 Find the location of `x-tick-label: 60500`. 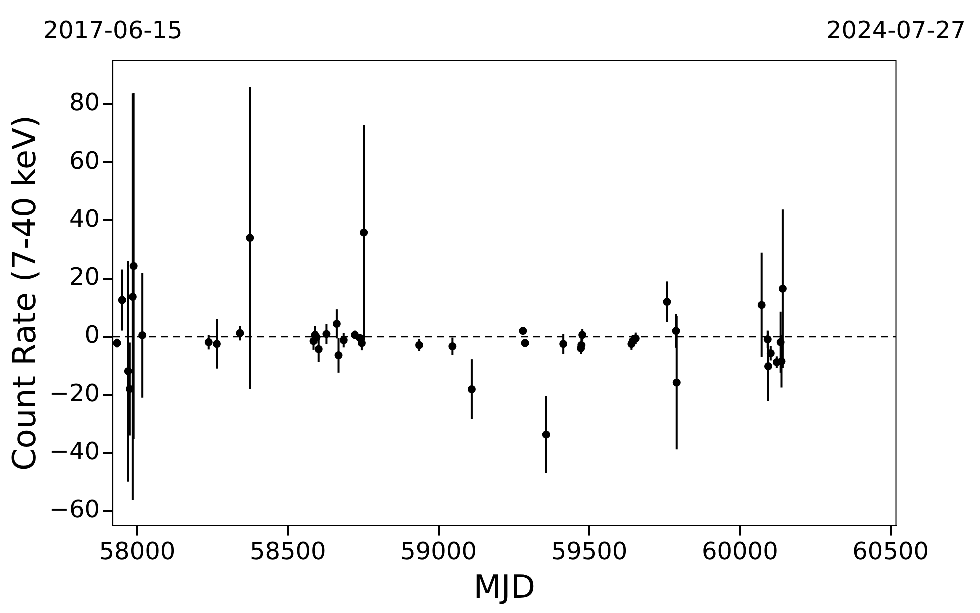

x-tick-label: 60500 is located at coordinates (891, 551).